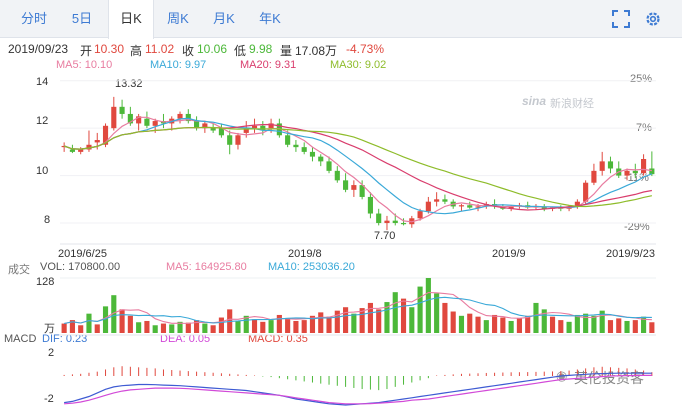 The height and width of the screenshot is (407, 682). What do you see at coordinates (51, 353) in the screenshot?
I see `macd-tick-2: 2` at bounding box center [51, 353].